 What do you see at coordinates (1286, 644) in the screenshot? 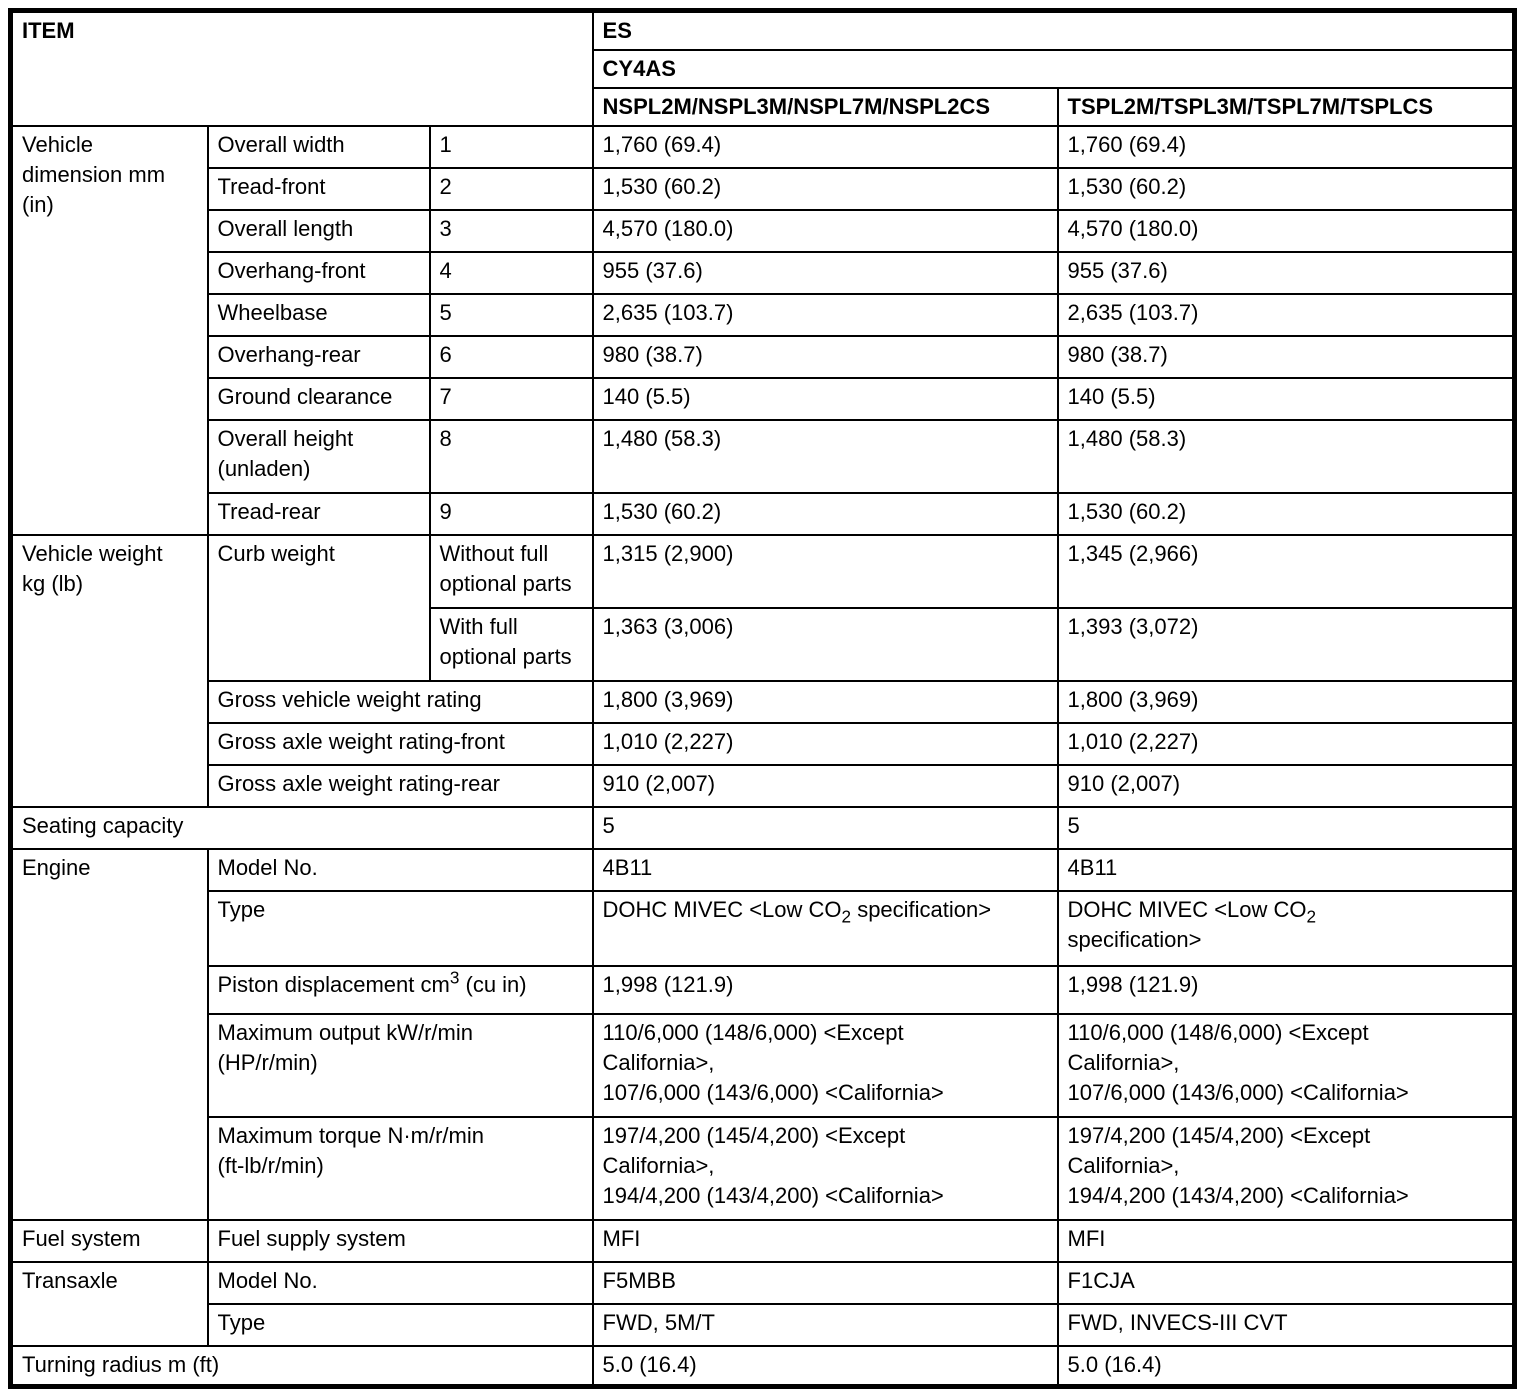
I see `curb-with-optional-value-tspl: 1,393 (3,072)` at bounding box center [1286, 644].